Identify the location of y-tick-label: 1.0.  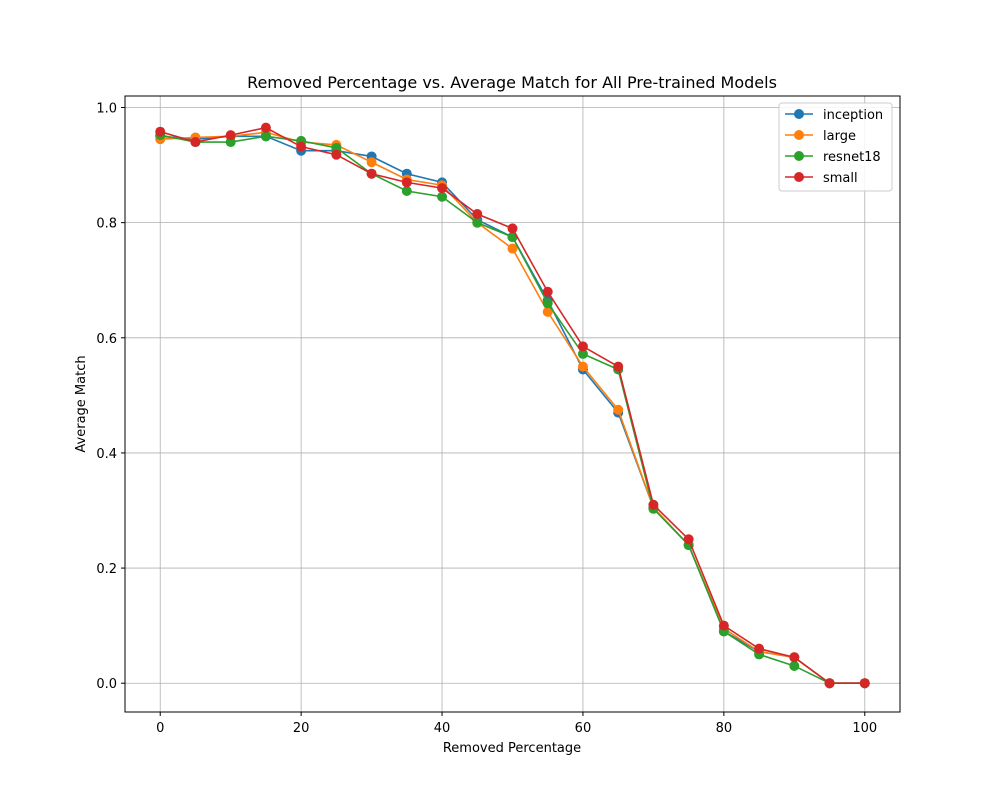
(106, 109).